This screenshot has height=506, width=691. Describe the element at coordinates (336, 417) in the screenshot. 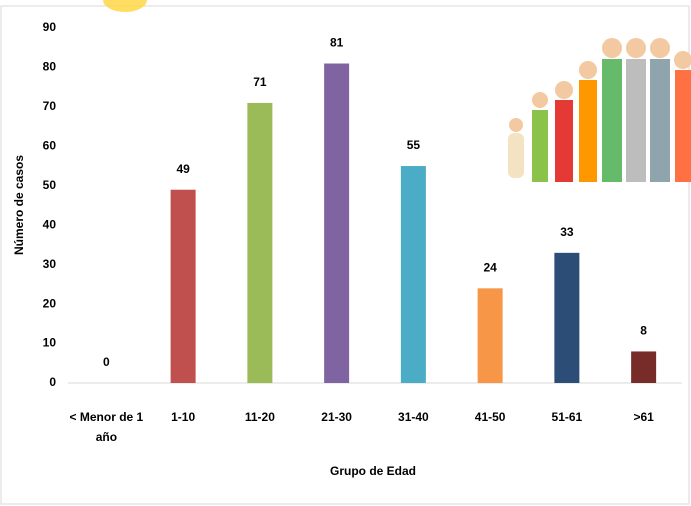

I see `x-tick-label: 21-30` at that location.